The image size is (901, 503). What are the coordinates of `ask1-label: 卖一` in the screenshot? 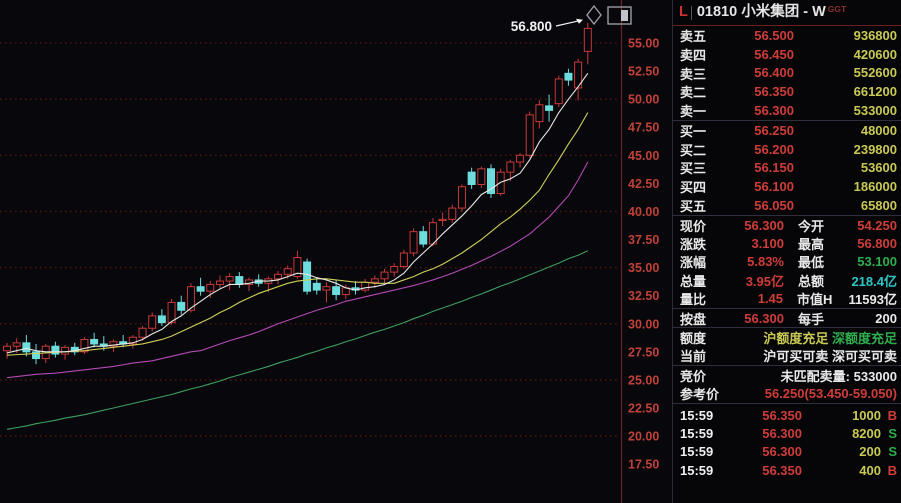 It's located at (693, 112).